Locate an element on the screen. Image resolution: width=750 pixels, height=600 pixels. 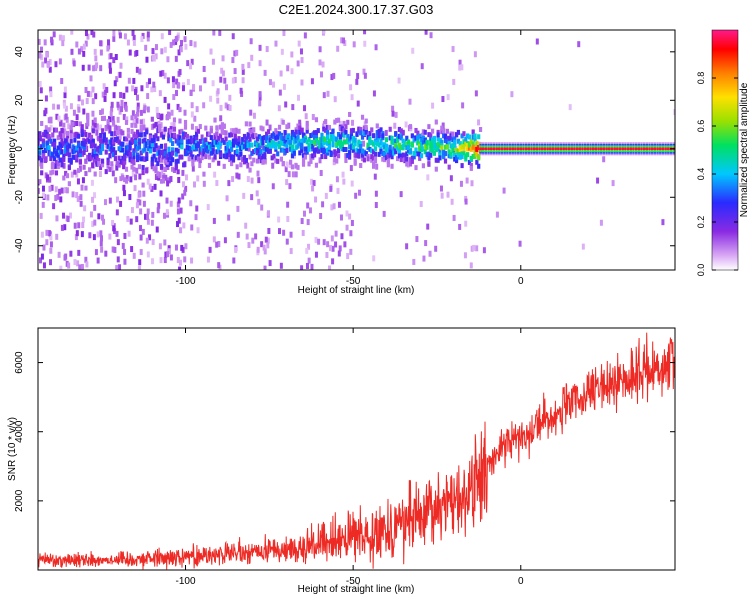
spectrogram-y-axis-label: Frequency (Hz) is located at coordinates (12, 150).